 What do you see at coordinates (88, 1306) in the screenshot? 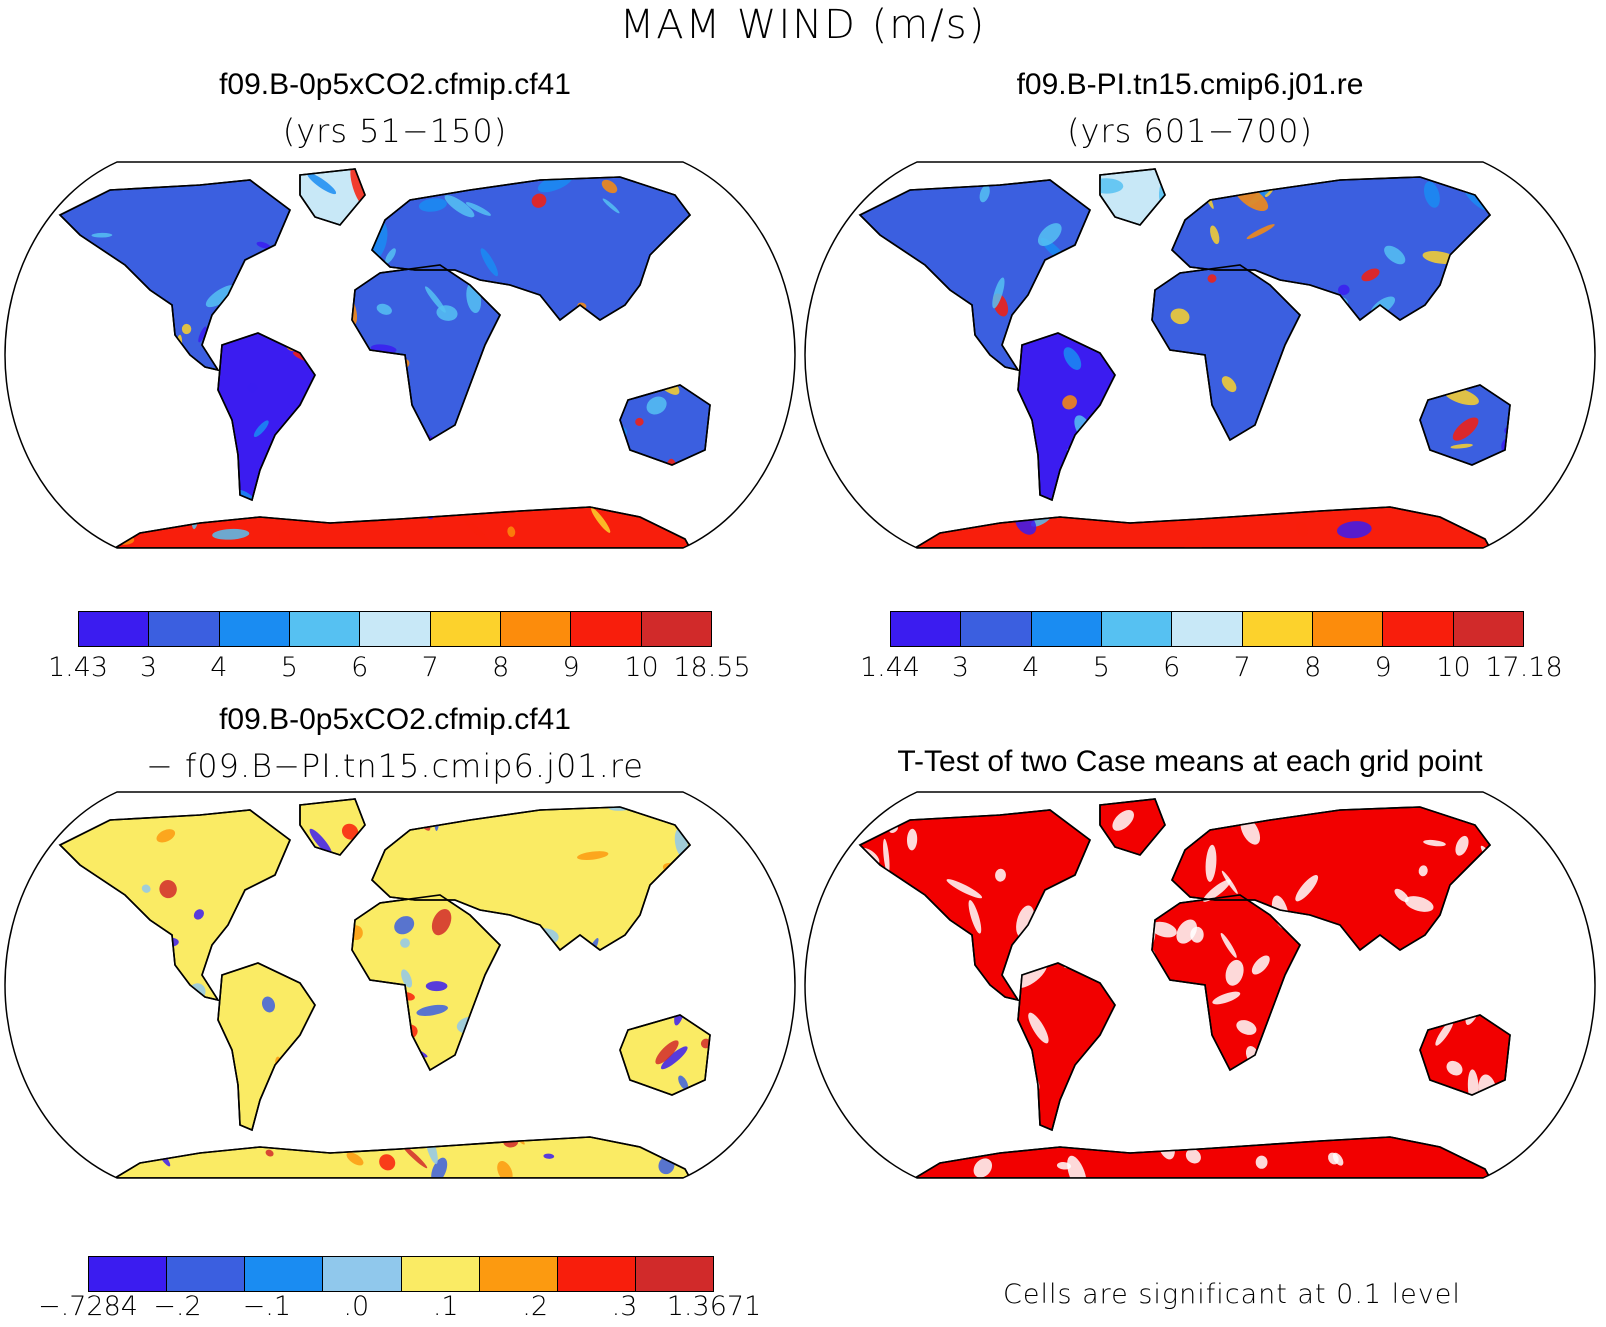
I see `colorbar-tick-label: −.7284` at bounding box center [88, 1306].